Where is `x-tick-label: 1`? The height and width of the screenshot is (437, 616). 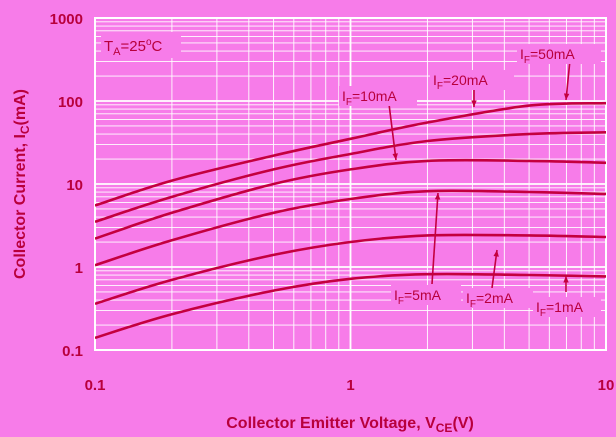 x-tick-label: 1 is located at coordinates (350, 385).